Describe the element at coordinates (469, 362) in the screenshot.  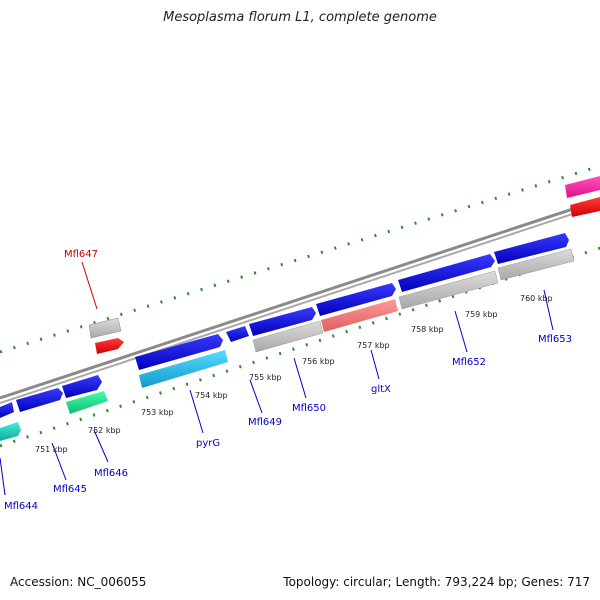
I see `gene-label-mfl652: Mfl652` at that location.